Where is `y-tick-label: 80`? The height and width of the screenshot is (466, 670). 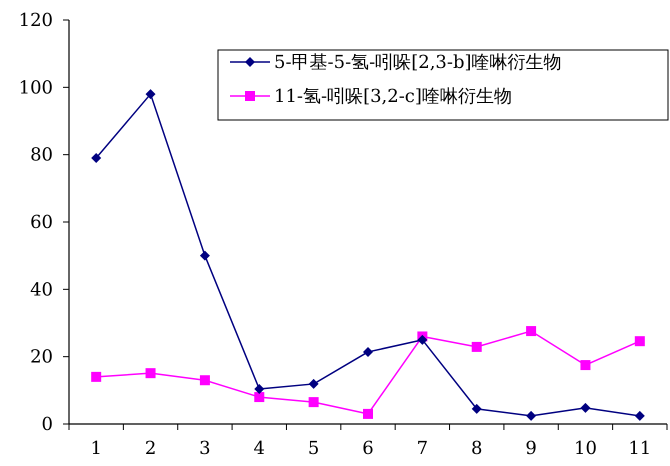 y-tick-label: 80 is located at coordinates (41, 155).